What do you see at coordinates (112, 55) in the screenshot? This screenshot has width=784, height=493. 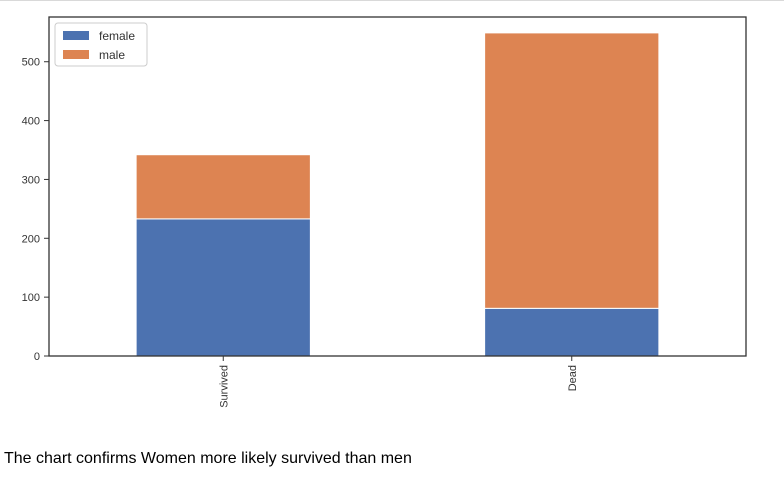 I see `legend-label-male: male` at bounding box center [112, 55].